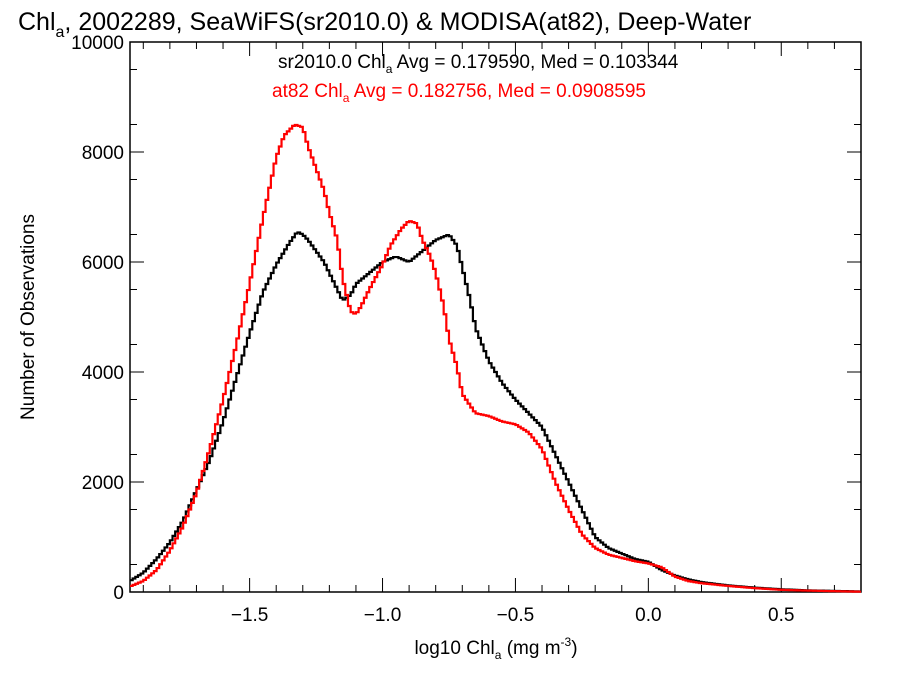  I want to click on y-axis-label: Number of Observations, so click(28, 317).